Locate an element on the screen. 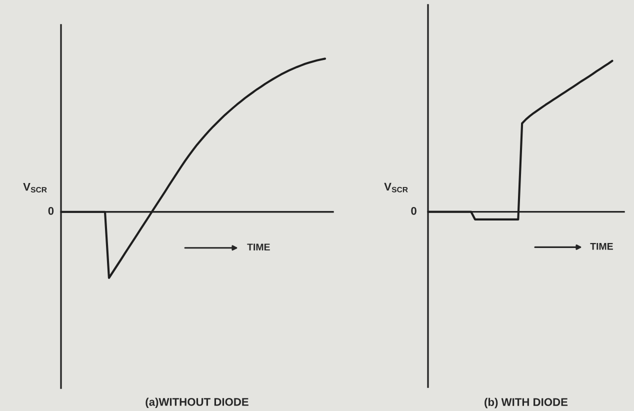  text: (a)WITHOUT DIODE is located at coordinates (197, 403).